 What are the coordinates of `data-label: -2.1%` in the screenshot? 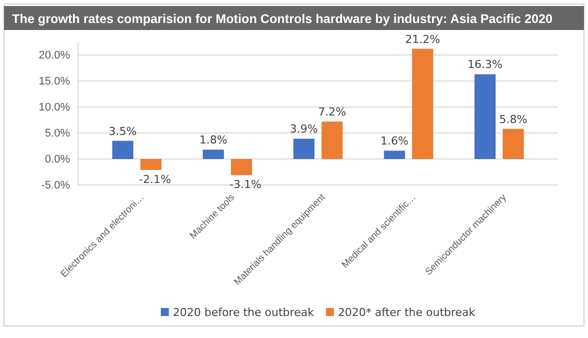 It's located at (154, 179).